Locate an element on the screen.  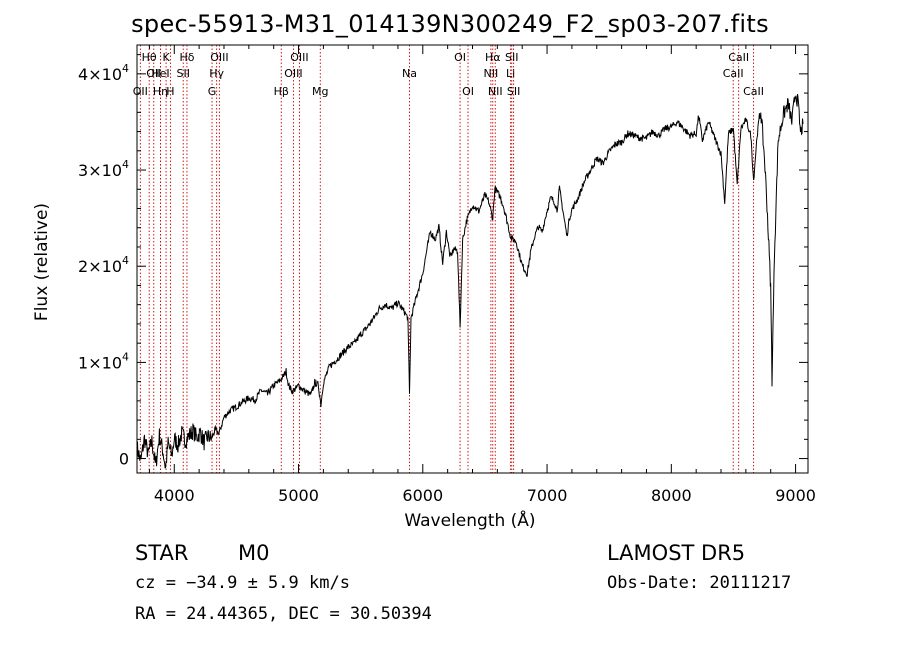
line-label-6: H is located at coordinates (170, 91).